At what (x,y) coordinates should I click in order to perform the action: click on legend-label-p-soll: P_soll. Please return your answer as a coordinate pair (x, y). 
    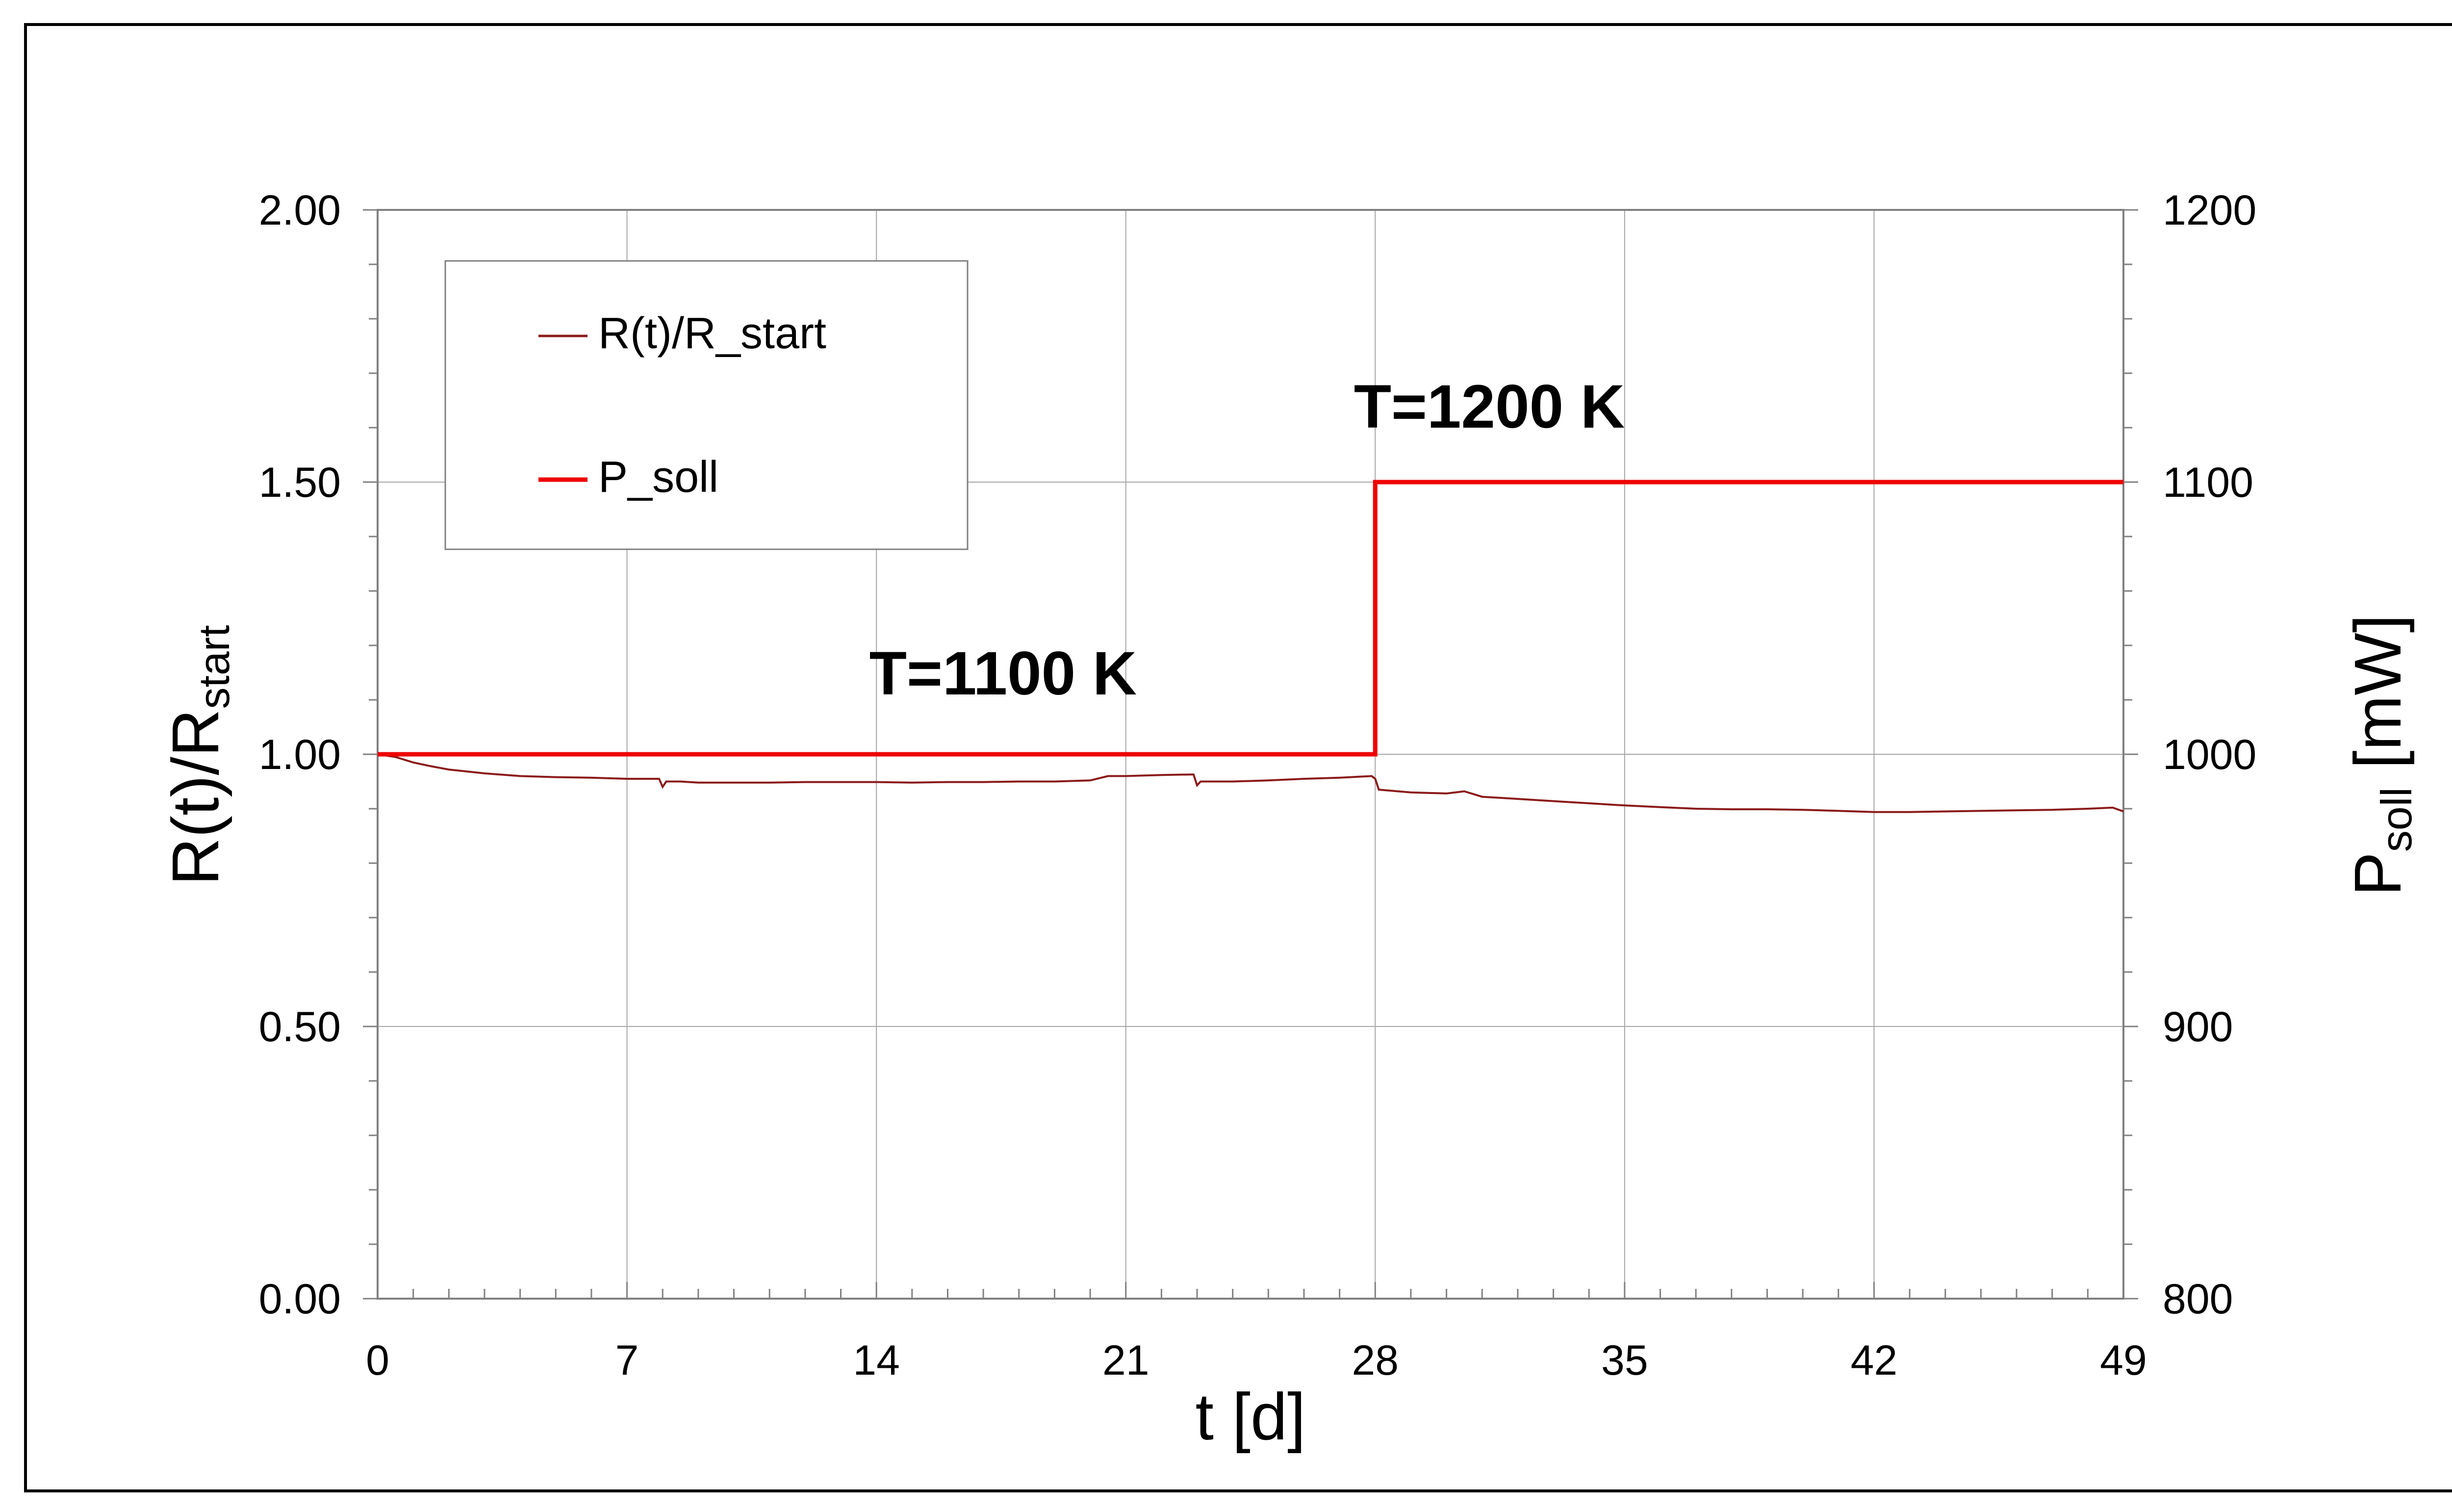
    Looking at the image, I should click on (658, 478).